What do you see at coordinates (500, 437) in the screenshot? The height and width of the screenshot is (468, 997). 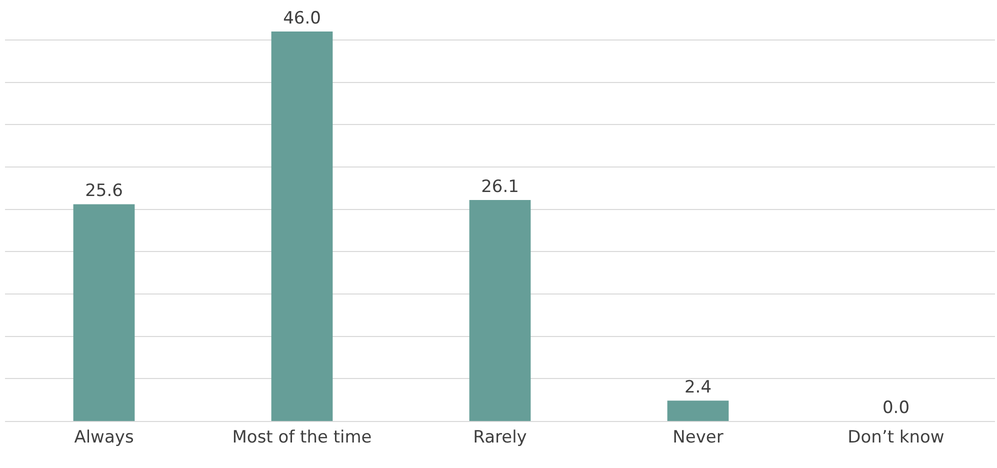 I see `x-tick-label: Rarely` at bounding box center [500, 437].